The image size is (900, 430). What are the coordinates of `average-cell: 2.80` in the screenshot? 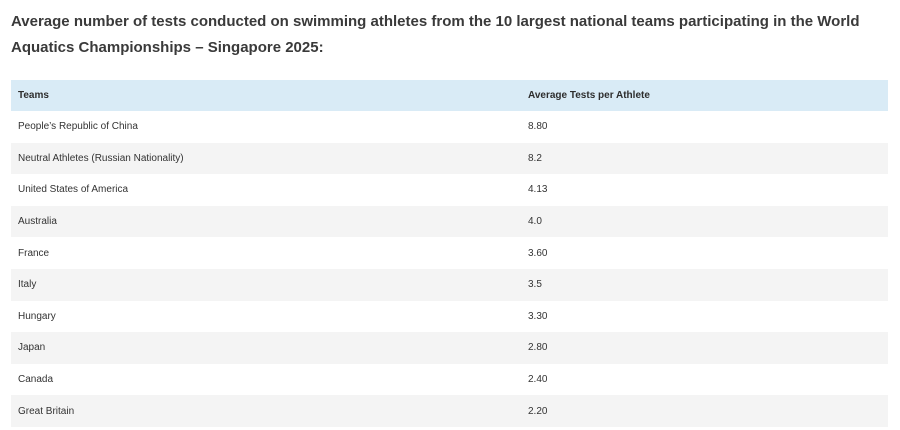 It's located at (538, 348).